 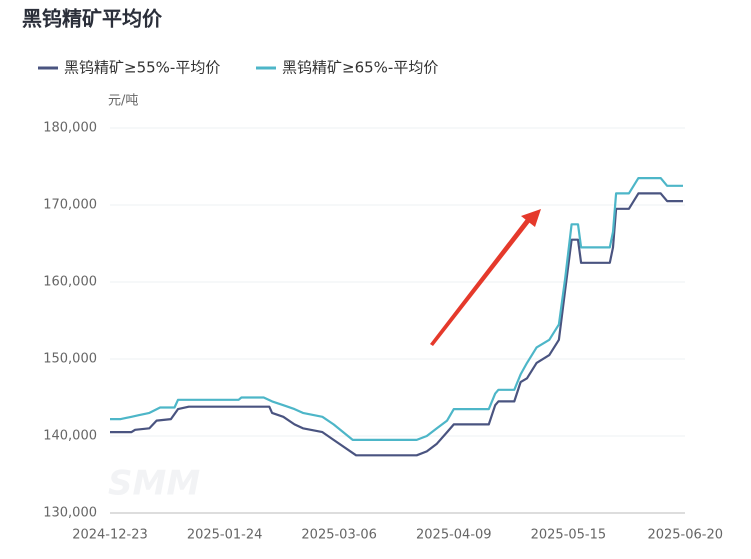 What do you see at coordinates (569, 535) in the screenshot?
I see `x-tick-label: 2025-05-15` at bounding box center [569, 535].